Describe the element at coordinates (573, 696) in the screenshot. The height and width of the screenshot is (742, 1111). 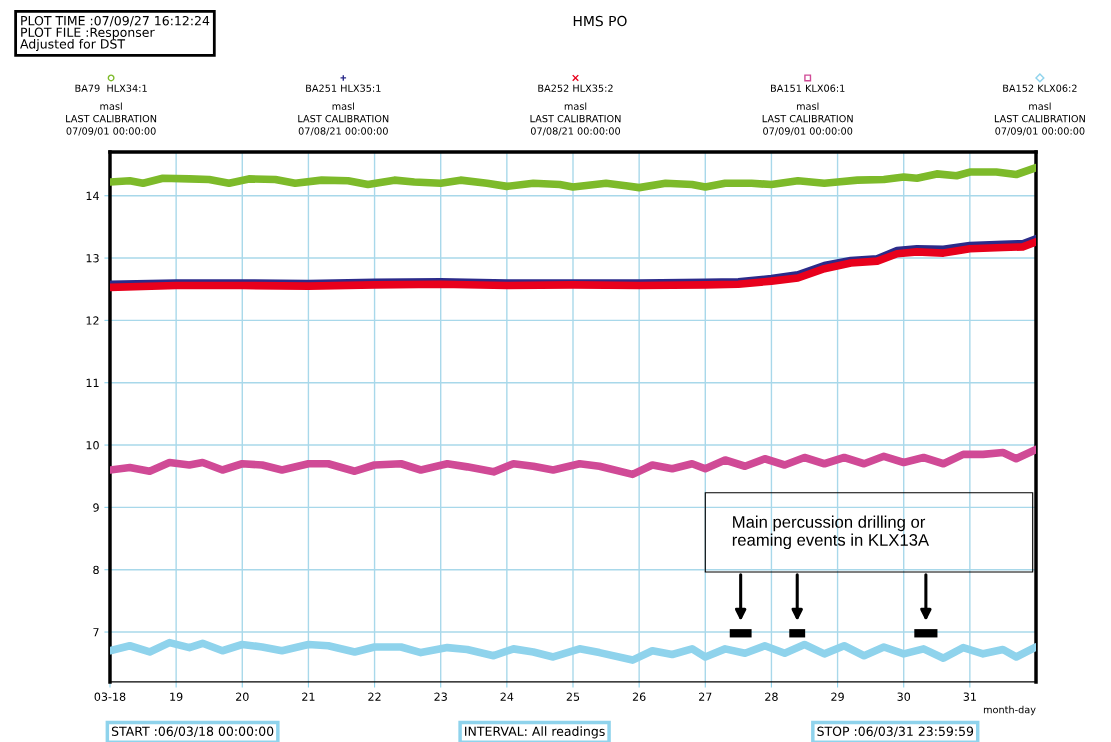
I see `x-tick-label: 25` at that location.